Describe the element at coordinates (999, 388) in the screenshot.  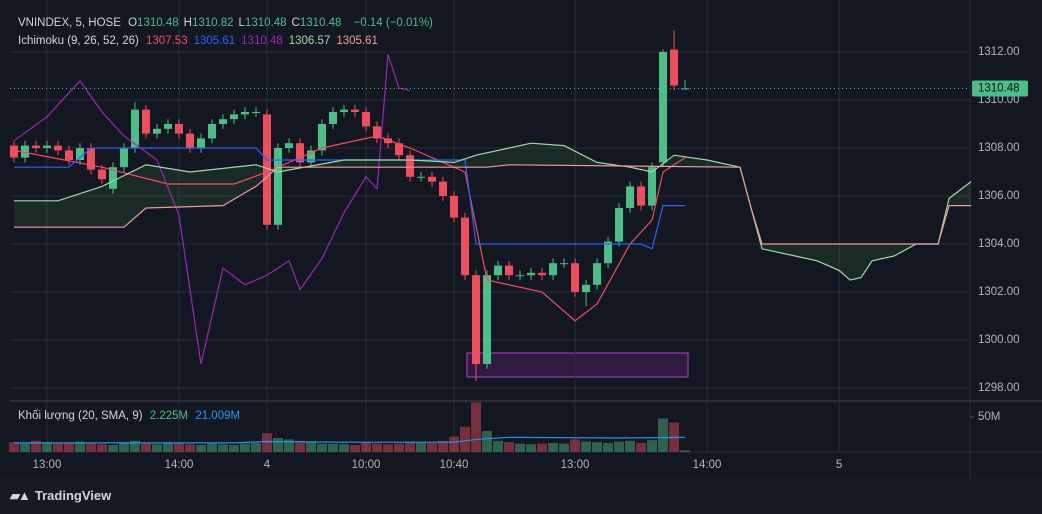
I see `y-tick-label: 1298.00` at that location.